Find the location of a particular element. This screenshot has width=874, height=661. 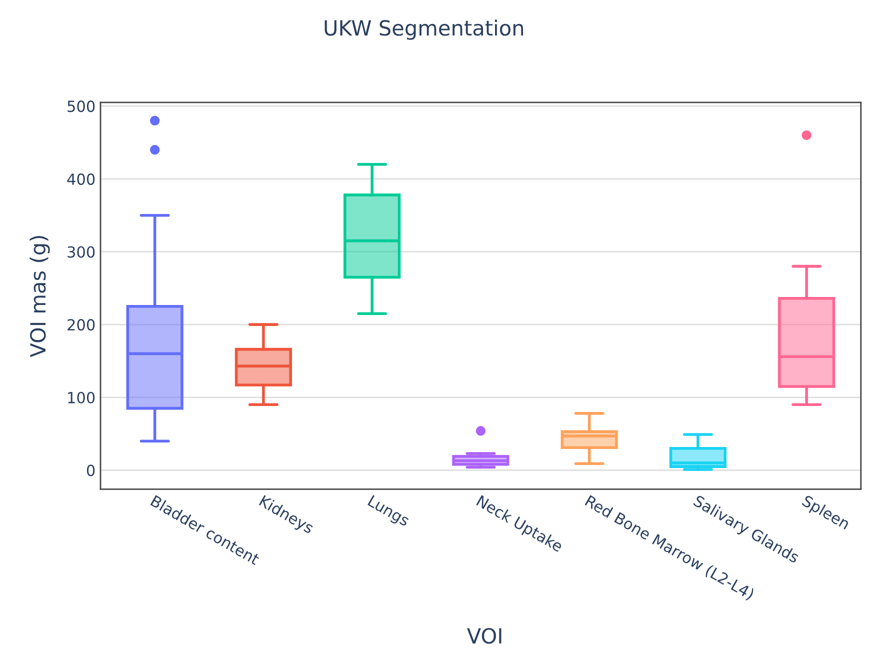

y-tick-label: 500 is located at coordinates (81, 106).